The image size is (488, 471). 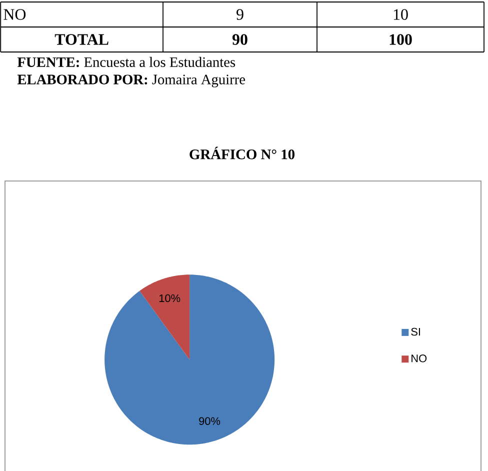 I want to click on text: 100, so click(x=401, y=39).